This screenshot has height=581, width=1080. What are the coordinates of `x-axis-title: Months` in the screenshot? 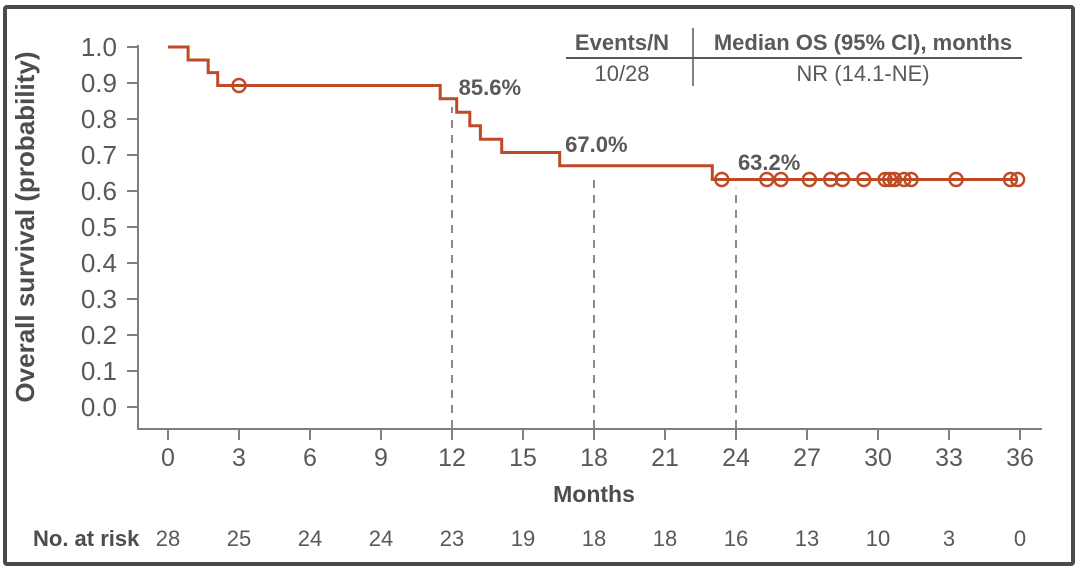 It's located at (594, 494).